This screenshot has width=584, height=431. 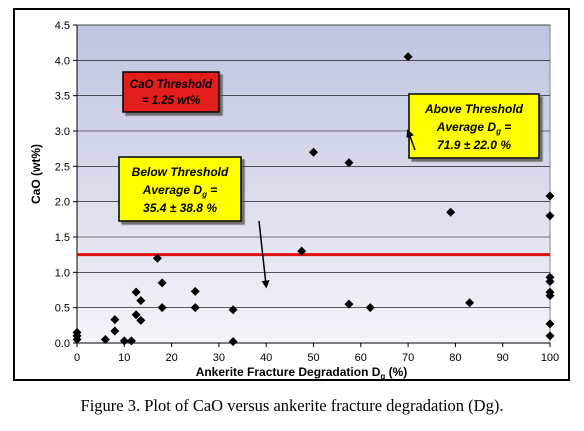 I want to click on ytick-label: 4.0, so click(x=62, y=61).